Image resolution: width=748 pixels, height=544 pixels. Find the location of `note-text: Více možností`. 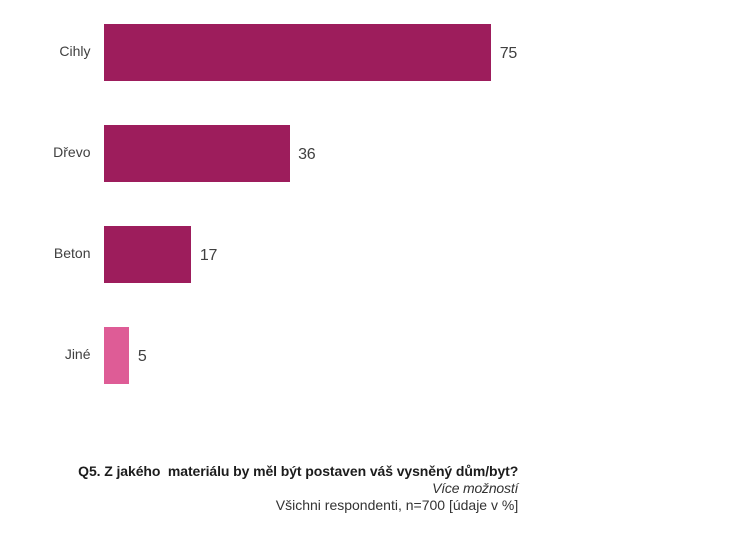

note-text: Více možností is located at coordinates (475, 487).